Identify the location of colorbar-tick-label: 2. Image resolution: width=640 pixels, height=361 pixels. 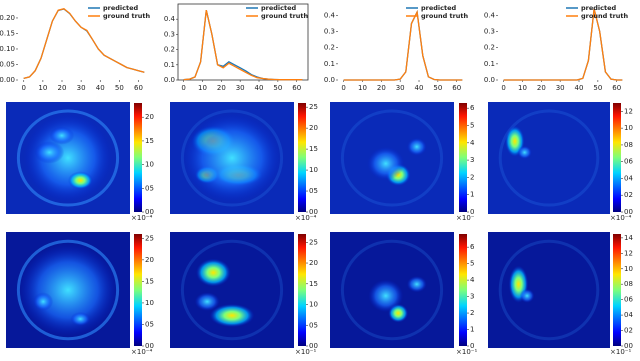
(472, 313).